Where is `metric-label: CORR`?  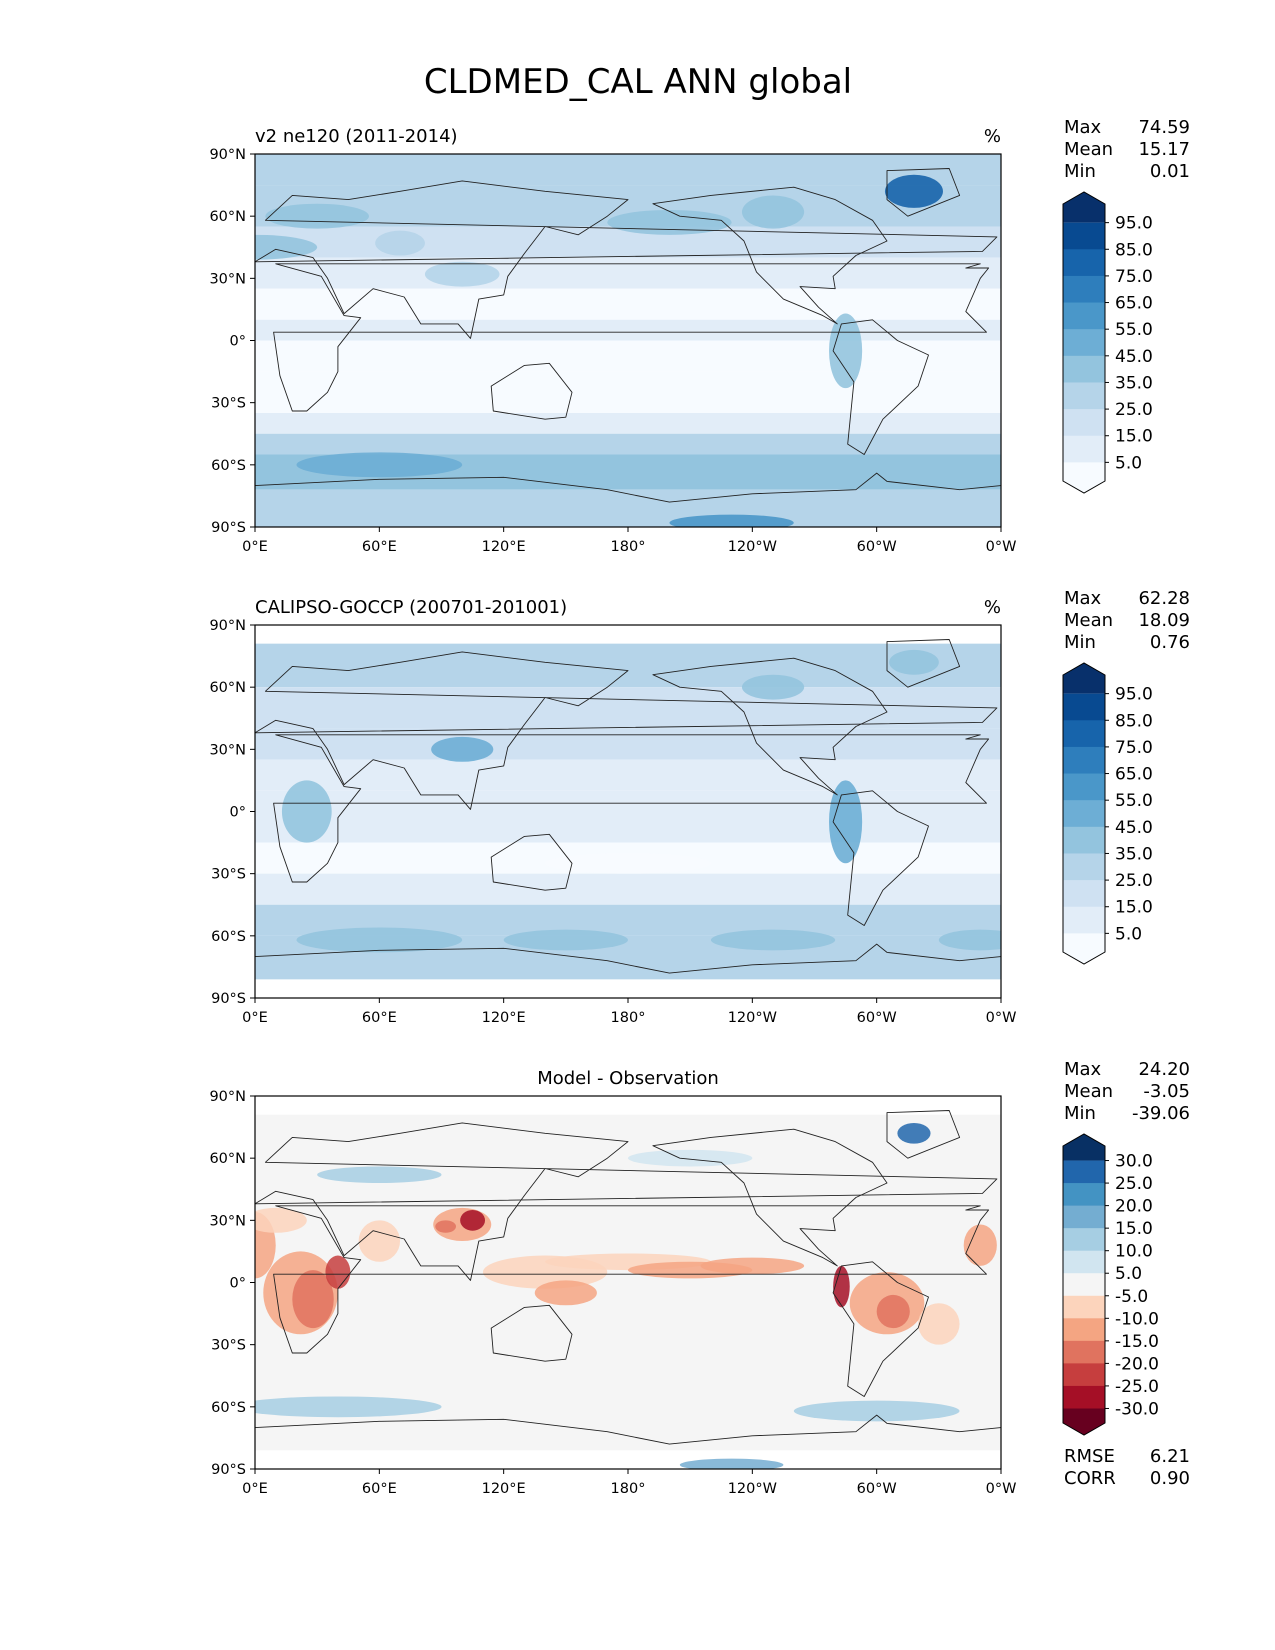
metric-label: CORR is located at coordinates (1090, 1478).